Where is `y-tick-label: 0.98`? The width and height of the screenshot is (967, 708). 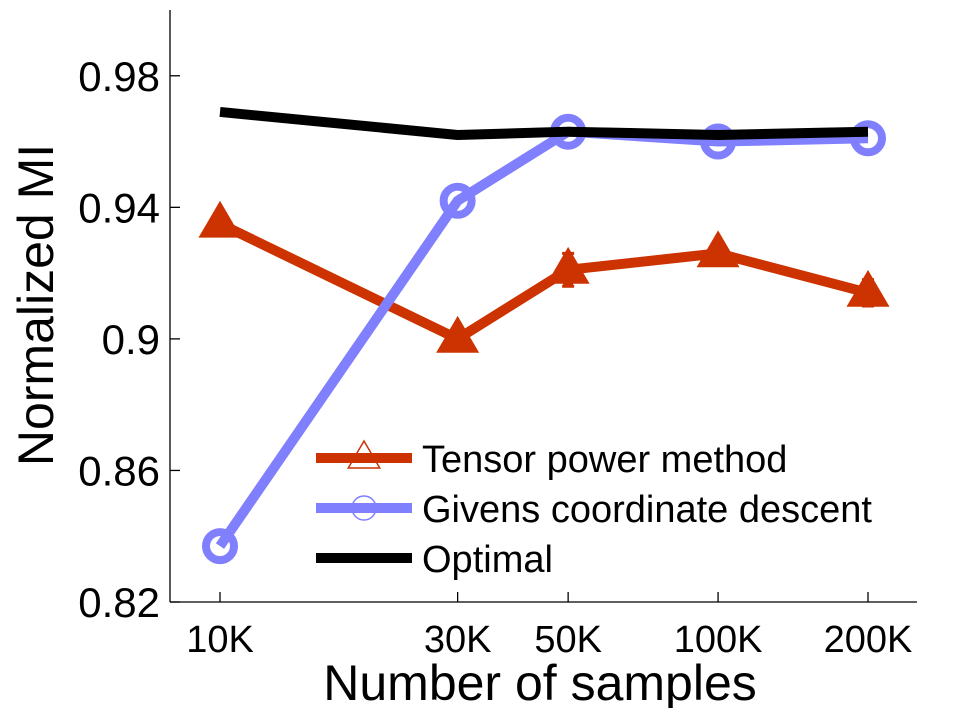 y-tick-label: 0.98 is located at coordinates (119, 76).